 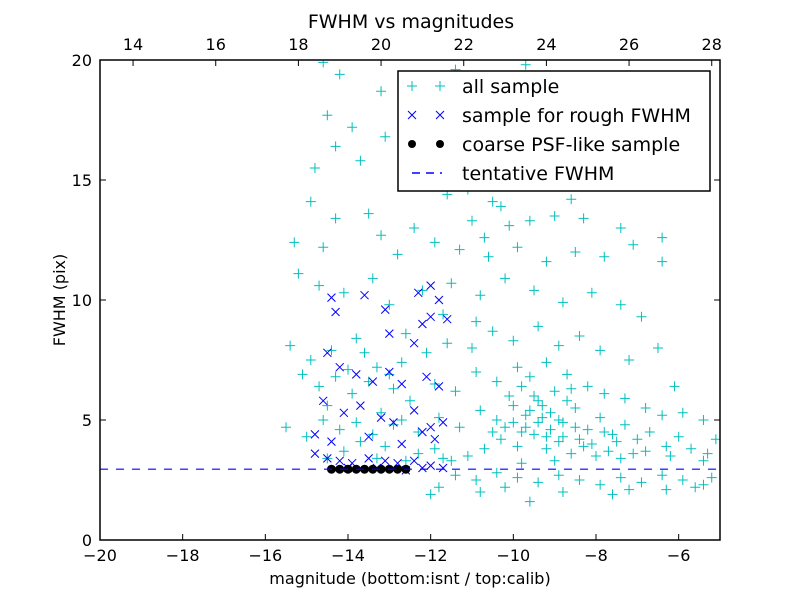 I want to click on top-x-tick-label: 26, so click(x=629, y=44).